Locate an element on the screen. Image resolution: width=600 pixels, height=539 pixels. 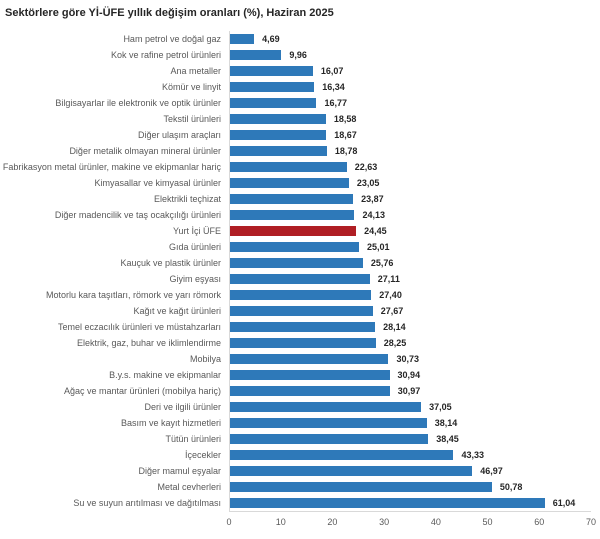
chart-row: Gıda ürünleri 25,01 is located at coordinates (300, 247).